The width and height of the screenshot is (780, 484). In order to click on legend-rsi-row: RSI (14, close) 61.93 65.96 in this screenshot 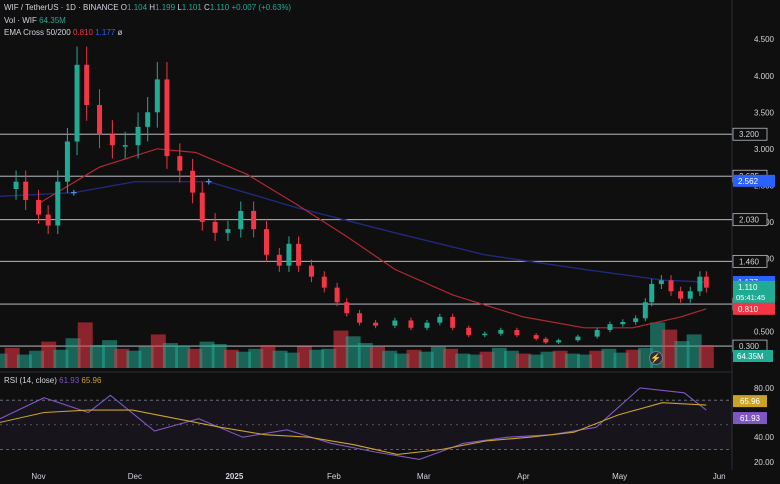, I will do `click(52, 381)`.